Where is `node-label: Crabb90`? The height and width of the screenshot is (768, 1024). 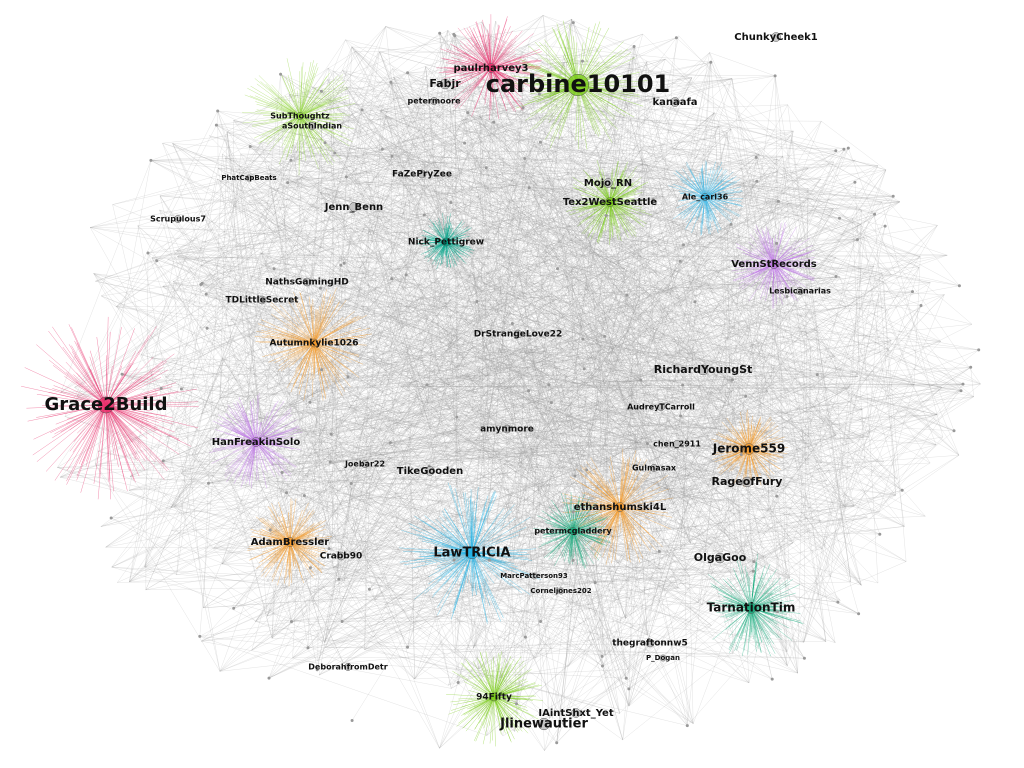 node-label: Crabb90 is located at coordinates (341, 557).